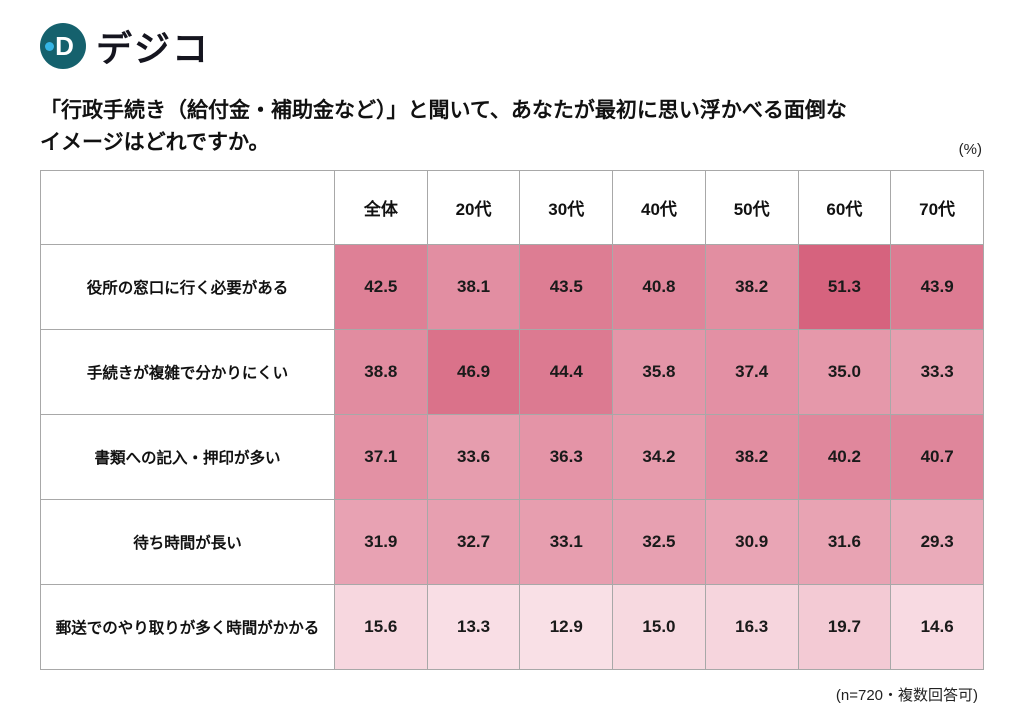 Image resolution: width=1024 pixels, height=725 pixels. Describe the element at coordinates (381, 627) in the screenshot. I see `value-cell: 15.6` at that location.